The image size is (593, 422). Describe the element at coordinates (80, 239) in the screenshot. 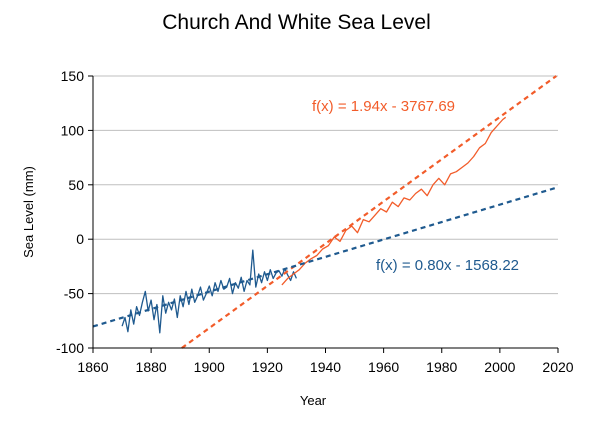

I see `y-tick-label: 0` at that location.